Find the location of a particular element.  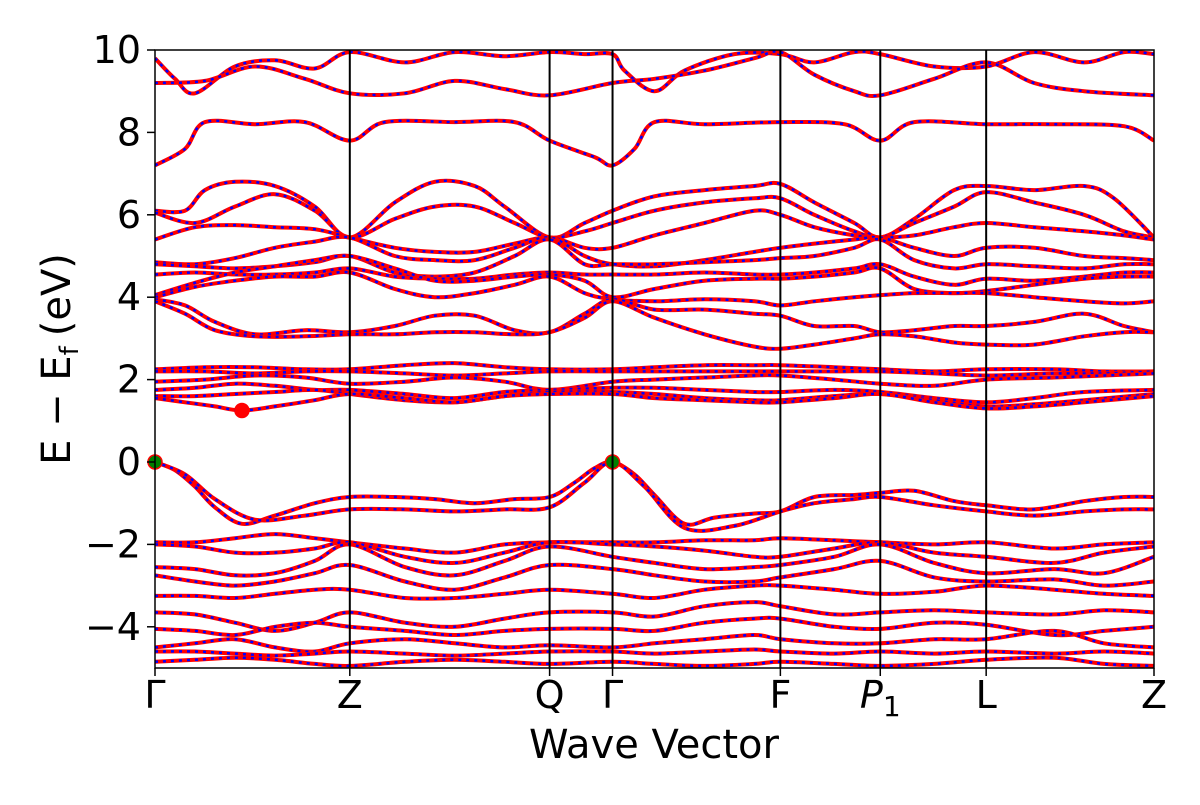

x-tick-label-main: P is located at coordinates (871, 695).